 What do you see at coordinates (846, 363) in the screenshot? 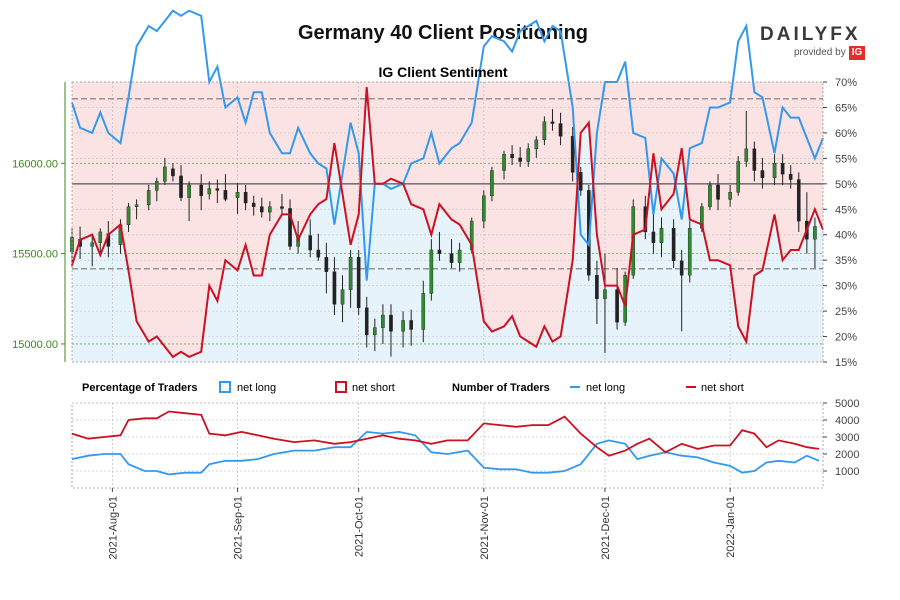
I see `right-axis-label: 15%` at bounding box center [846, 363].